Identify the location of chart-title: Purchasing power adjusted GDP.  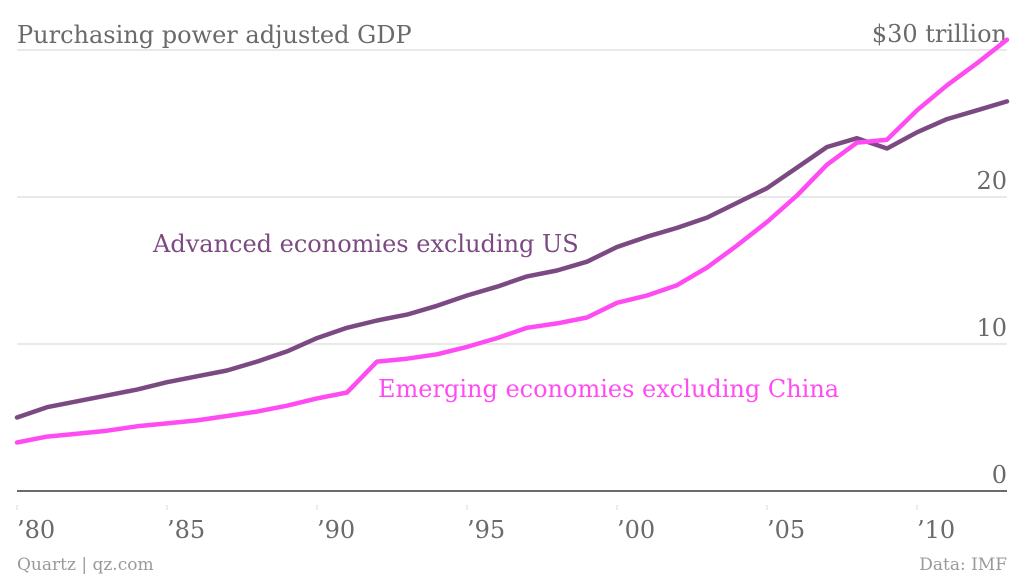
(214, 35).